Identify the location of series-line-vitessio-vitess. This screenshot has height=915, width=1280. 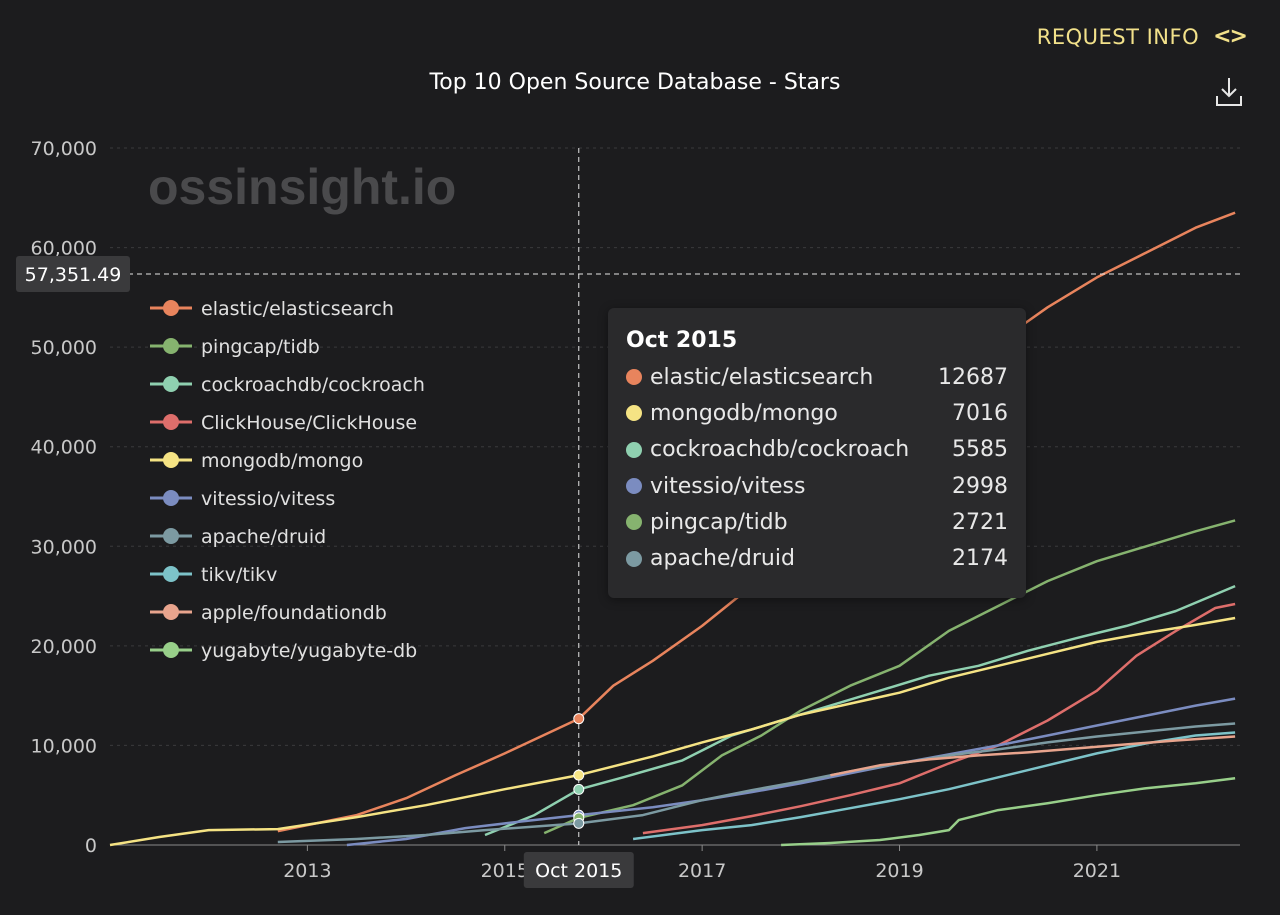
(791, 772).